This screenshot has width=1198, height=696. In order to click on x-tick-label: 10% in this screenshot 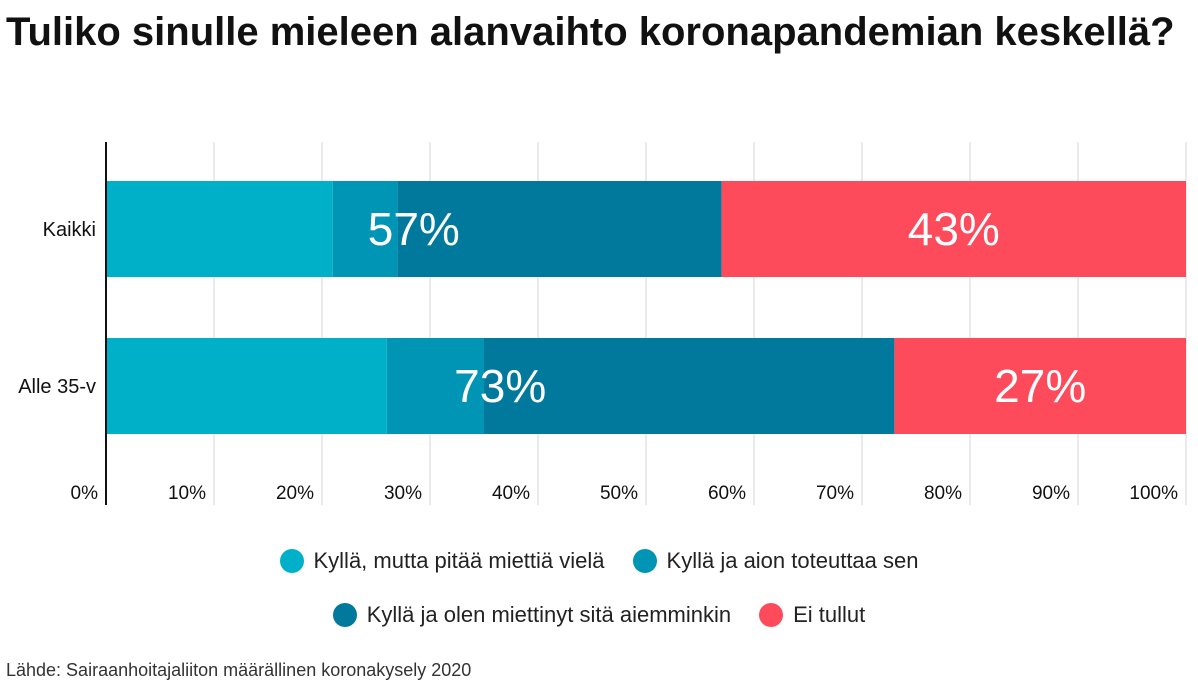, I will do `click(187, 493)`.